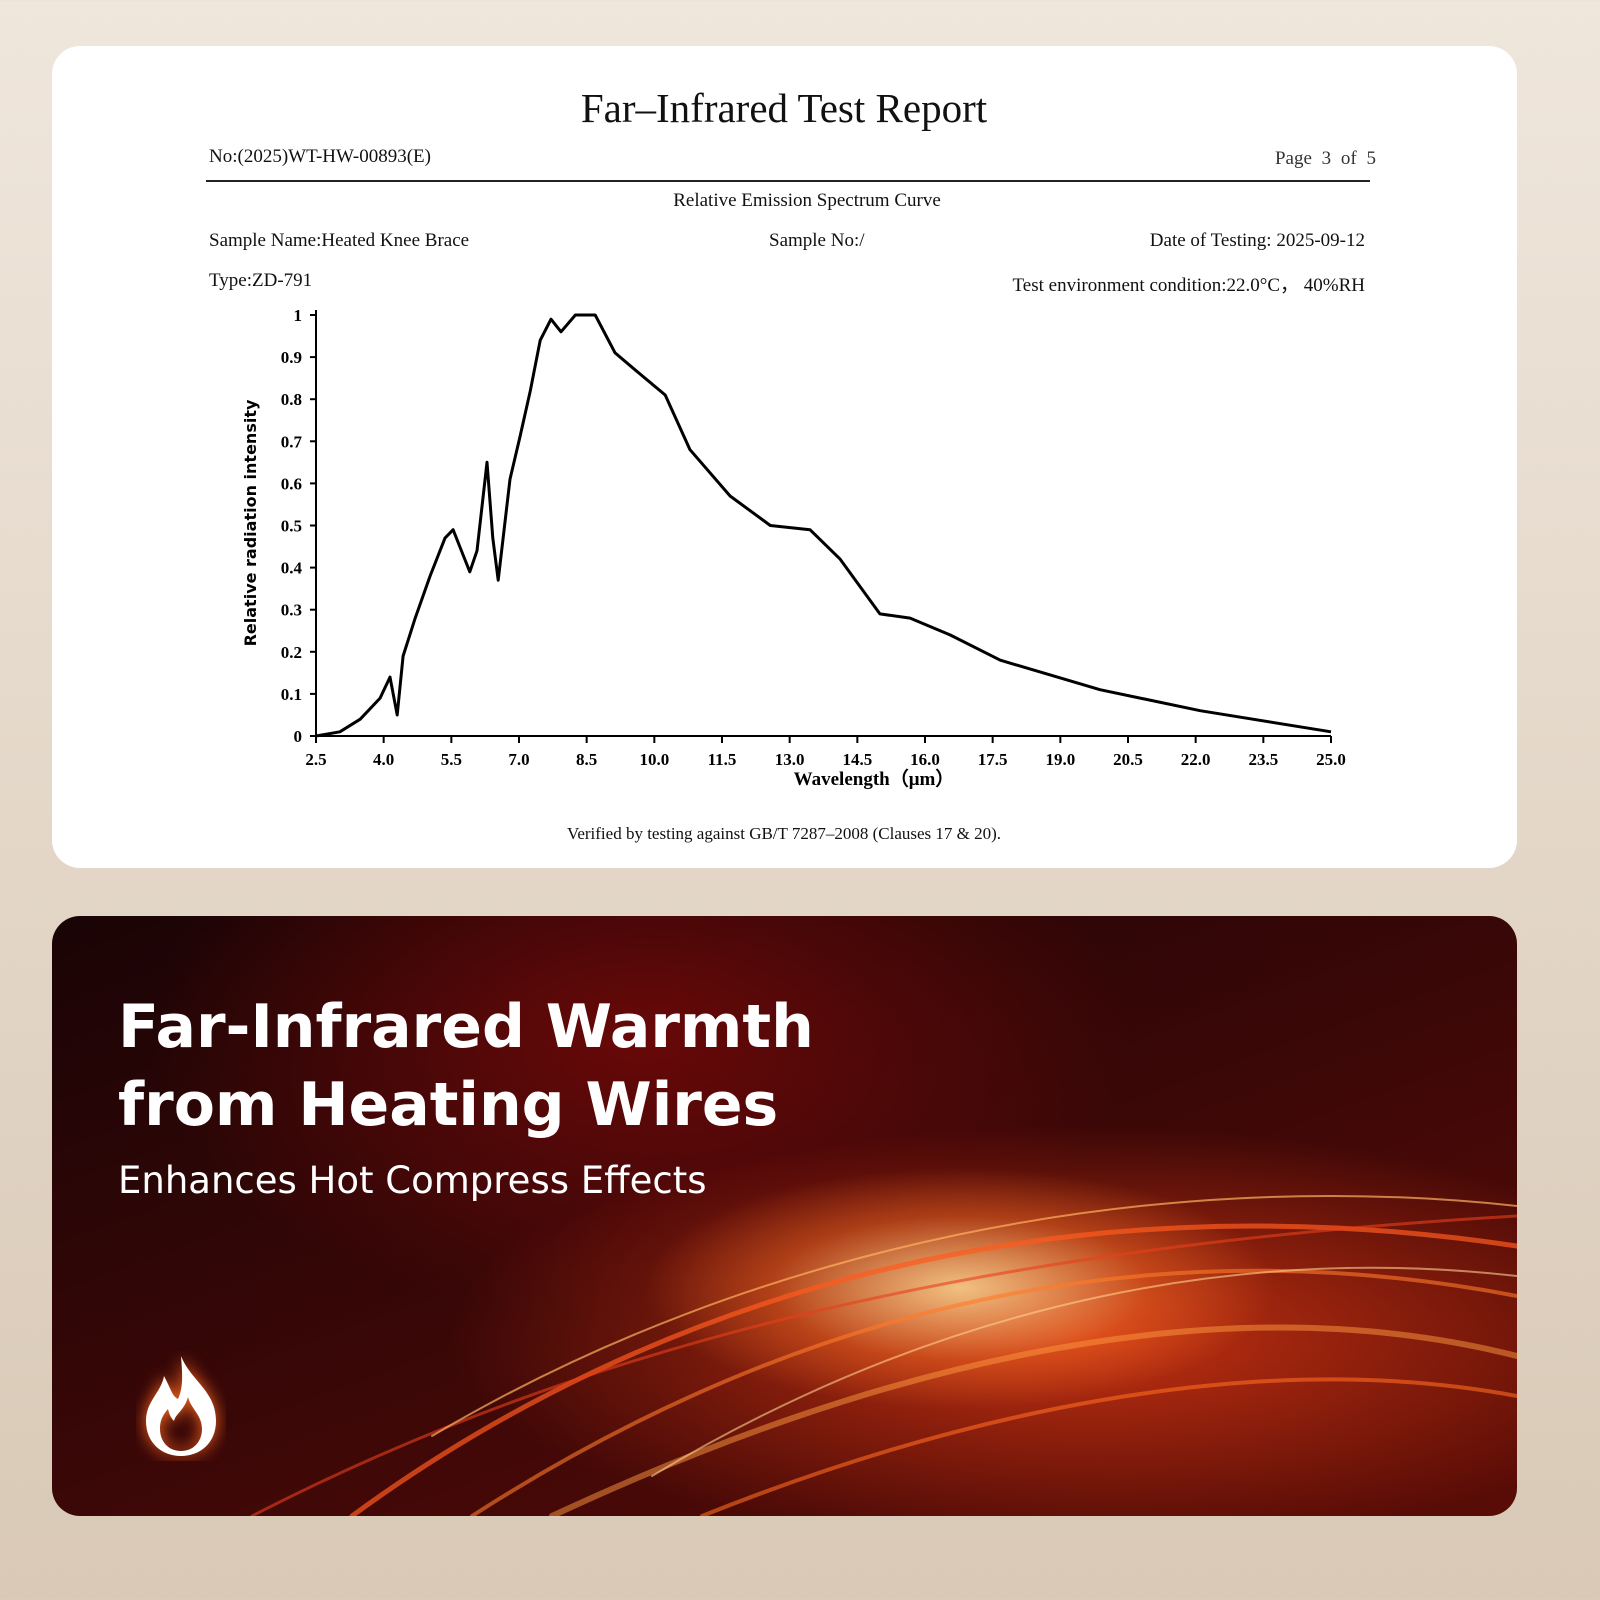 Image resolution: width=1600 pixels, height=1600 pixels. What do you see at coordinates (292, 568) in the screenshot?
I see `y-tick-label: 0.4` at bounding box center [292, 568].